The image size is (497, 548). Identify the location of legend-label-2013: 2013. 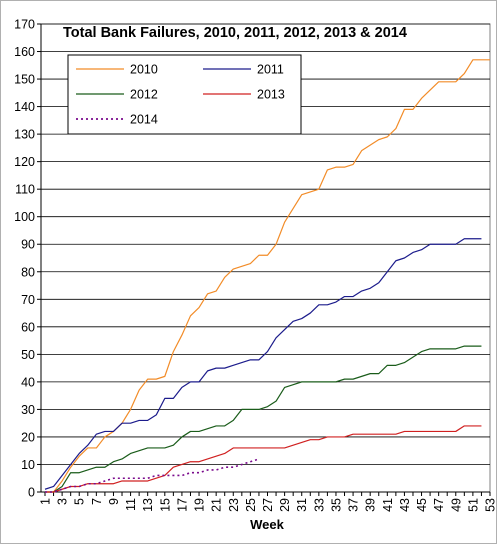
(271, 95).